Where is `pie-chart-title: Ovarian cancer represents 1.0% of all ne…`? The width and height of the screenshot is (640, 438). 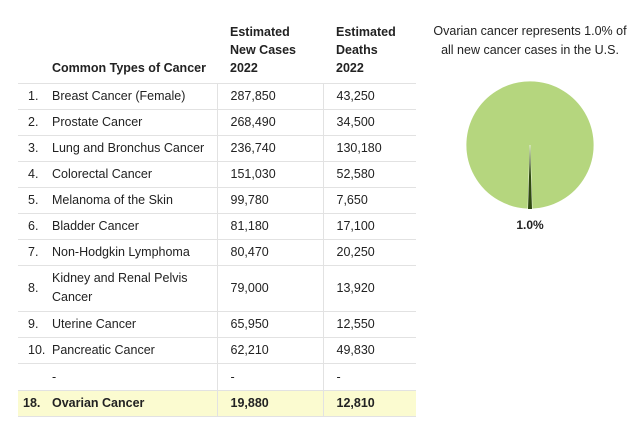
pie-chart-title: Ovarian cancer represents 1.0% of all ne… is located at coordinates (530, 41).